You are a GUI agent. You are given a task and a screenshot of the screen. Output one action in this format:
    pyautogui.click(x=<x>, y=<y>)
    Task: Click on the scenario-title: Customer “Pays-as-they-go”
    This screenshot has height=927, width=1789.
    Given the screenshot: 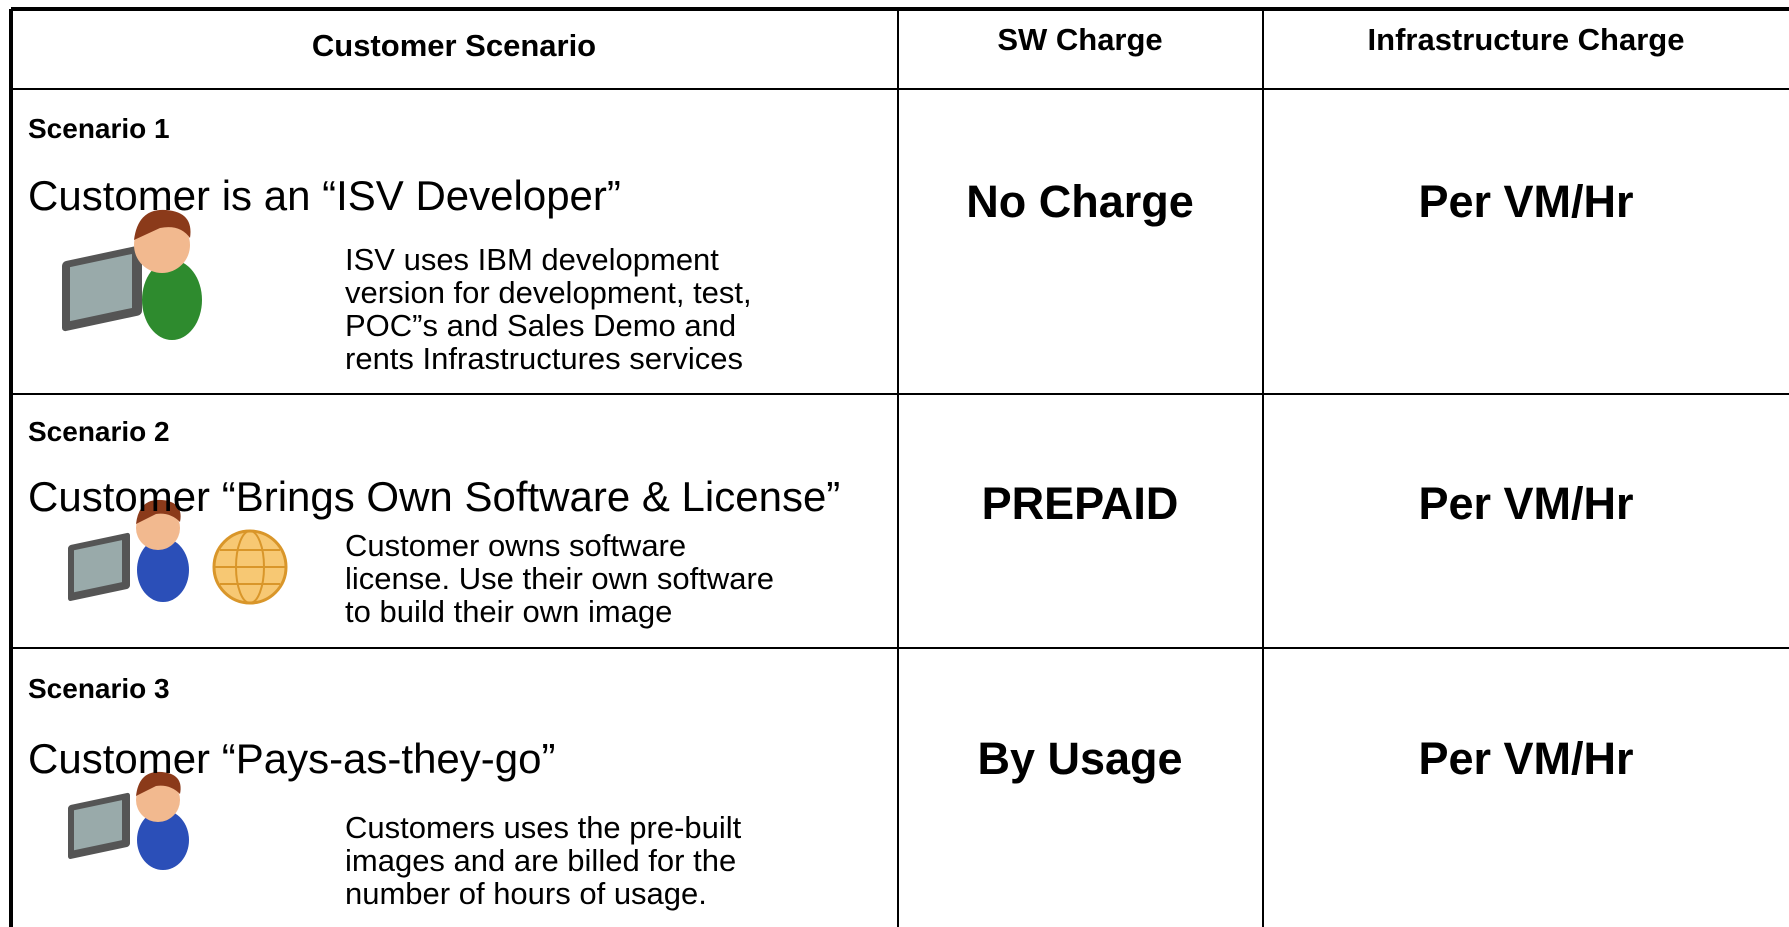 What is the action you would take?
    pyautogui.click(x=292, y=758)
    